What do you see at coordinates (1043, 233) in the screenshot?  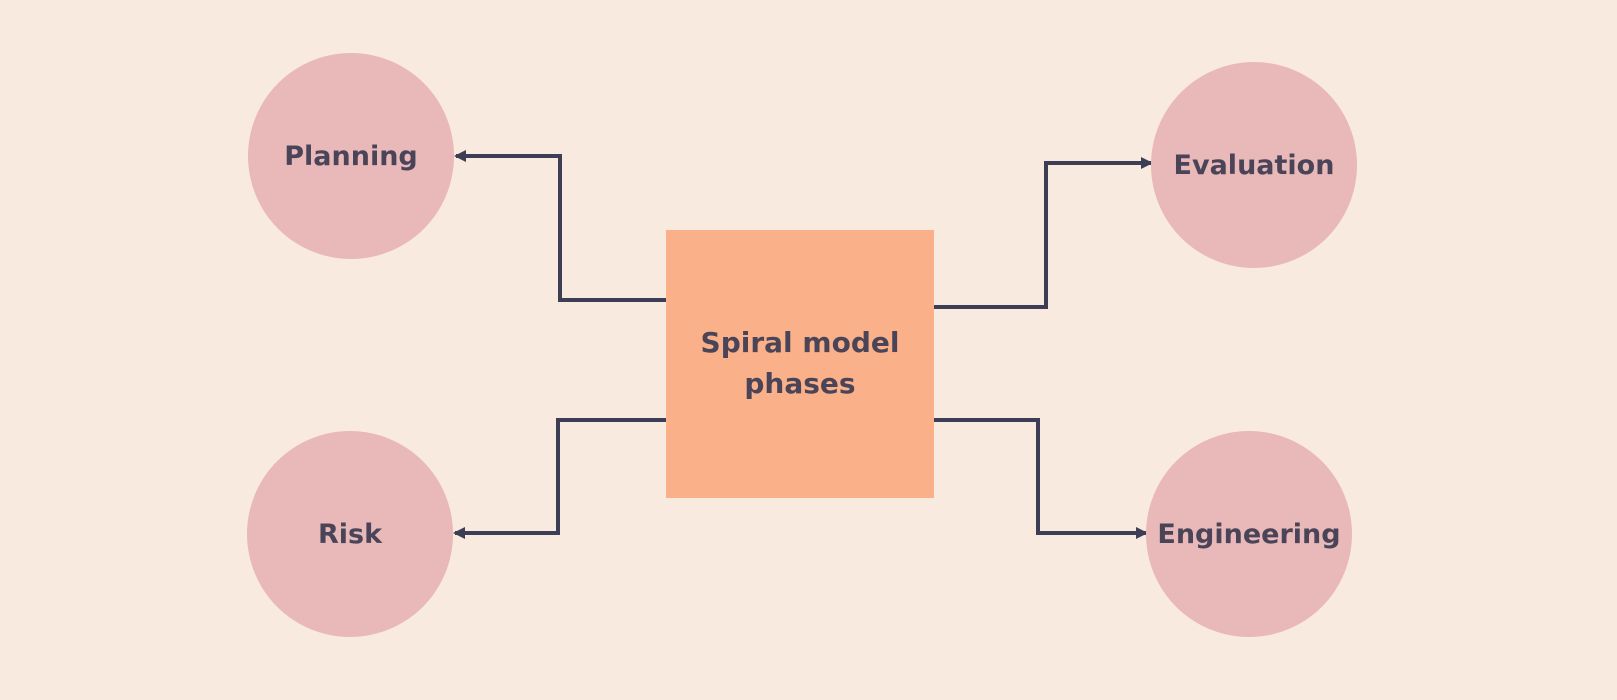 I see `connector-to-evaluation` at bounding box center [1043, 233].